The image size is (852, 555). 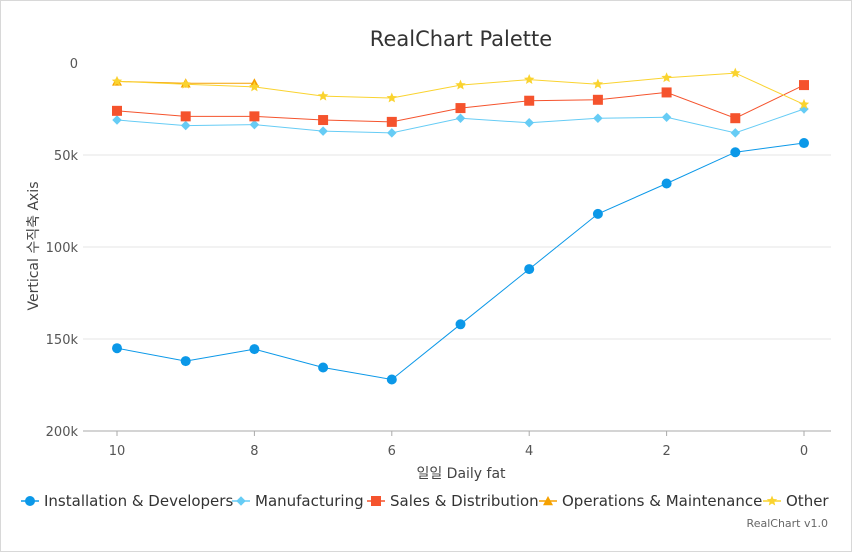 I want to click on y-axis-title: Vertical 수직축 Axis, so click(x=34, y=246).